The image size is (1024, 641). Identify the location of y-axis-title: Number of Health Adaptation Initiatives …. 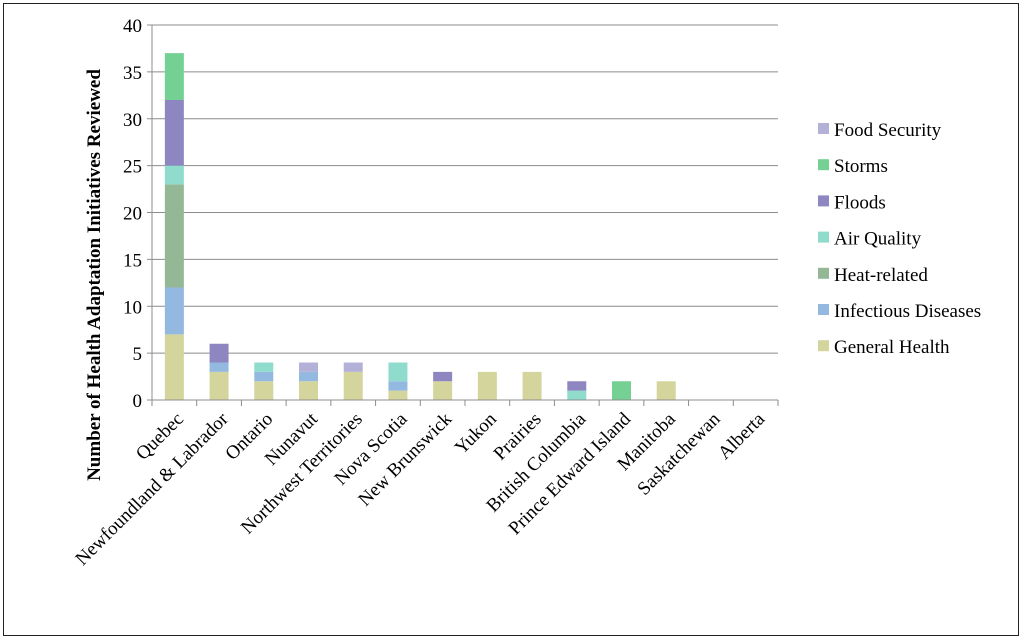
(94, 275).